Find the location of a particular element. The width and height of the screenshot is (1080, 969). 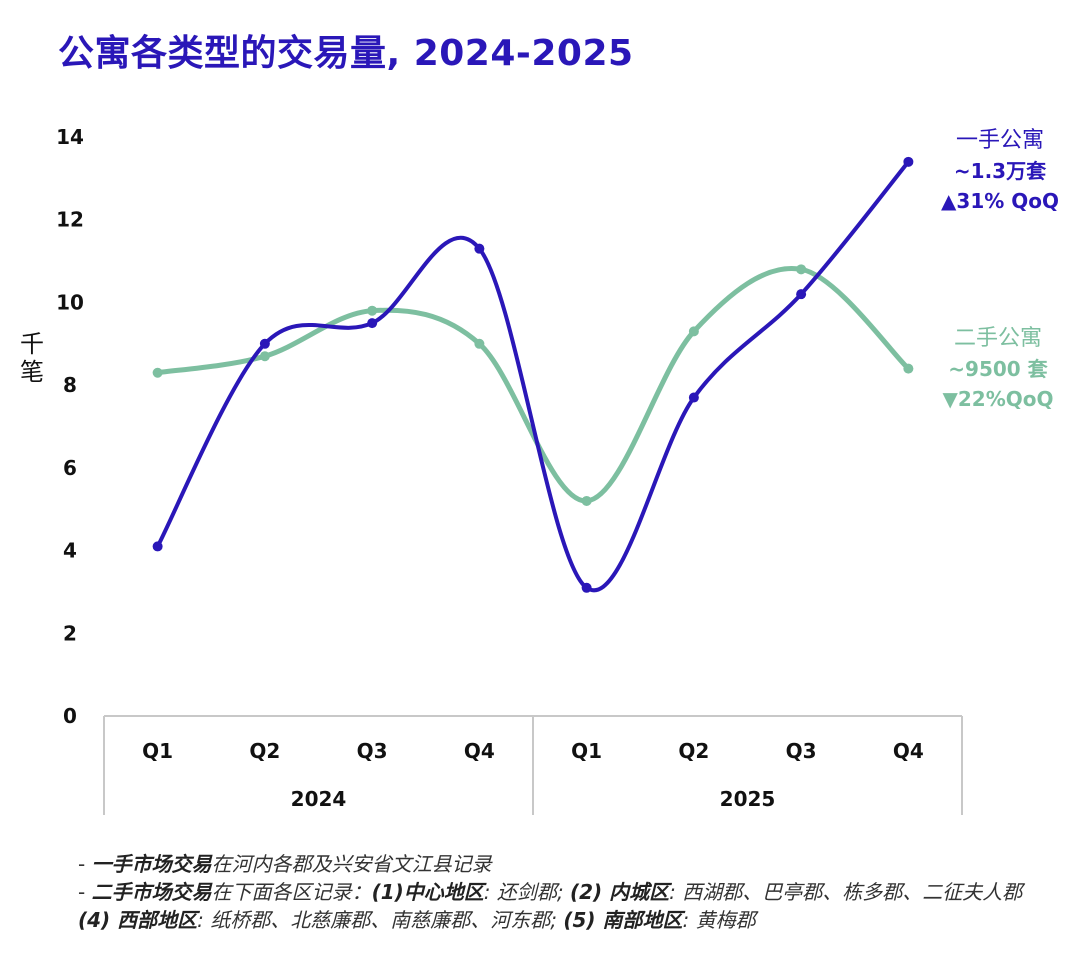

footnote-region-1-text: : 还剑郡; is located at coordinates (526, 892).